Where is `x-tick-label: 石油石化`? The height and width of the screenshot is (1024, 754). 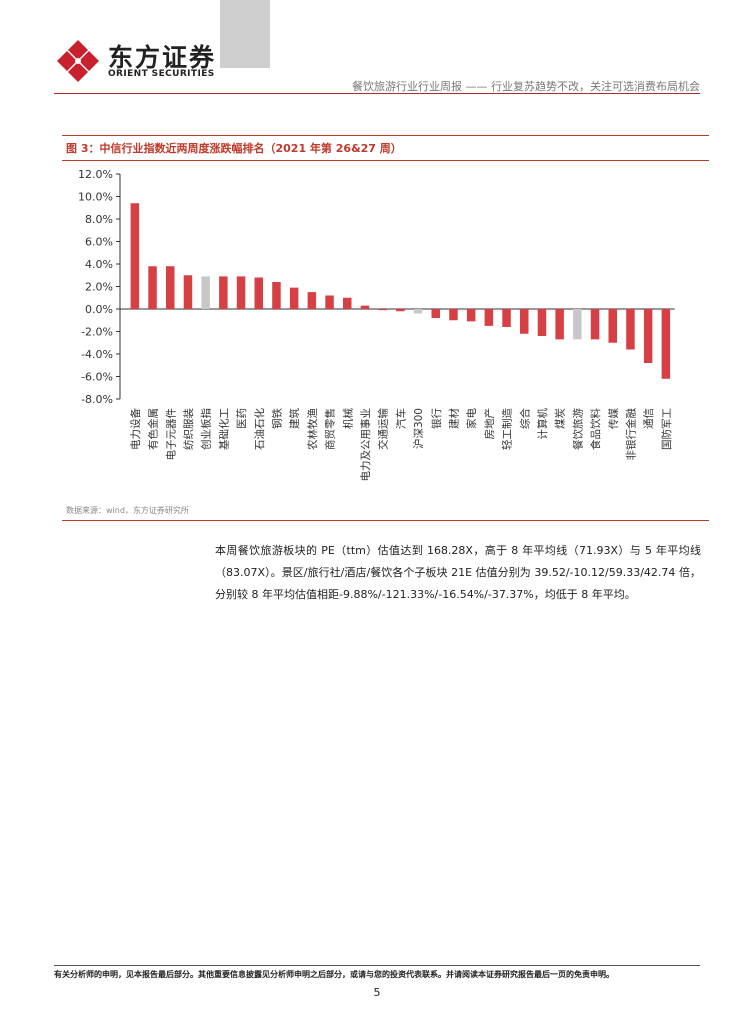
x-tick-label: 石油石化 is located at coordinates (259, 429).